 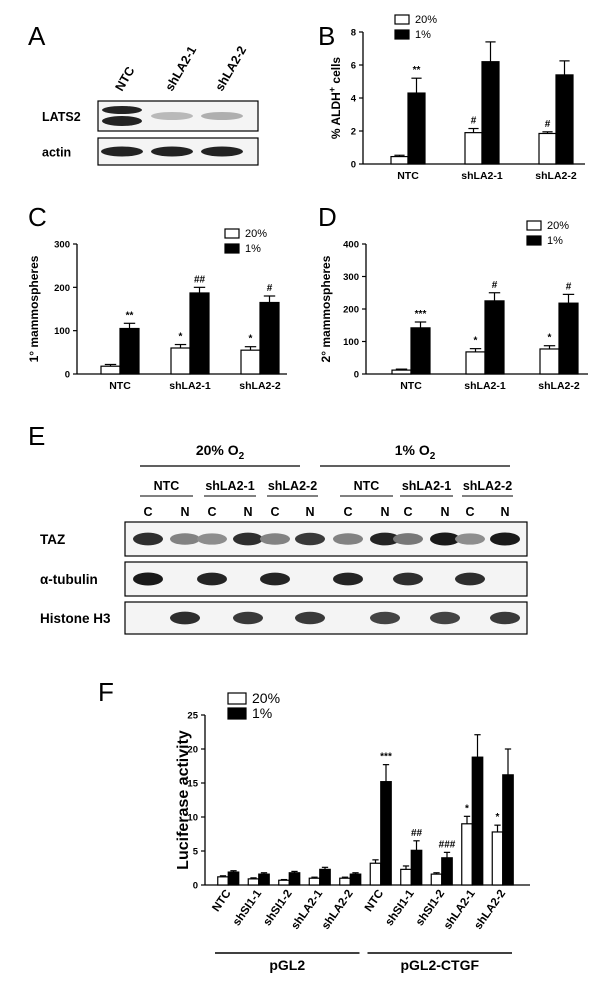 What do you see at coordinates (351, 245) in the screenshot?
I see `chart-d-y-tick-label: 400` at bounding box center [351, 245].